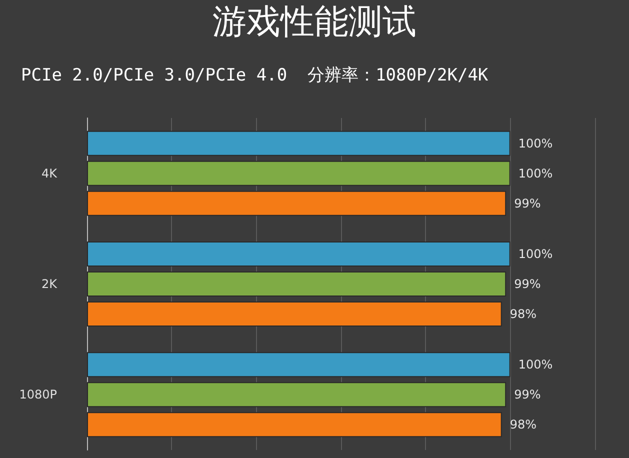 The height and width of the screenshot is (458, 629). Describe the element at coordinates (255, 76) in the screenshot. I see `chart-subtitle: PCIe 2.0/PCIe 3.0/PCIe 4.0 分辨率：1080P/2K/4K` at that location.